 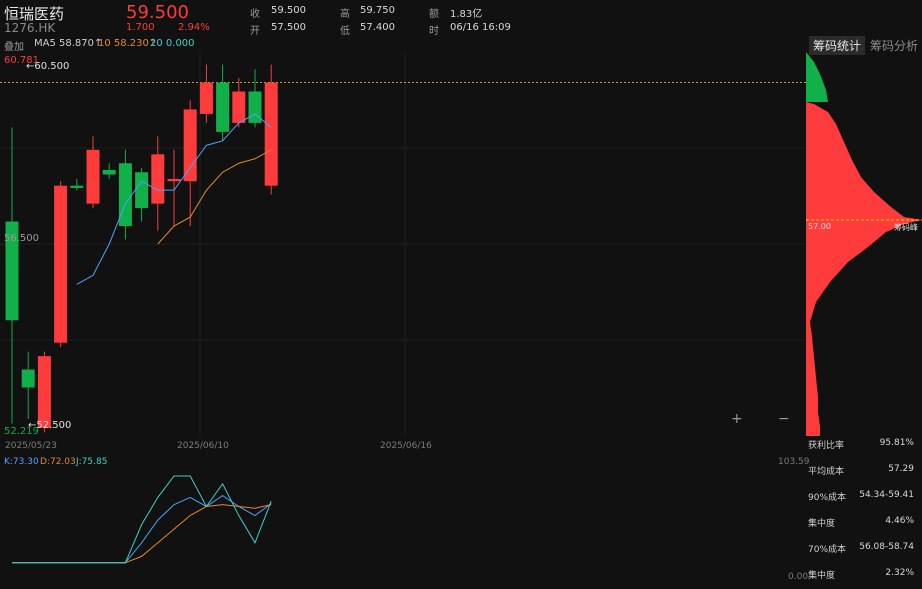 What do you see at coordinates (894, 46) in the screenshot?
I see `tab-chip-analysis: 筹码分析` at bounding box center [894, 46].